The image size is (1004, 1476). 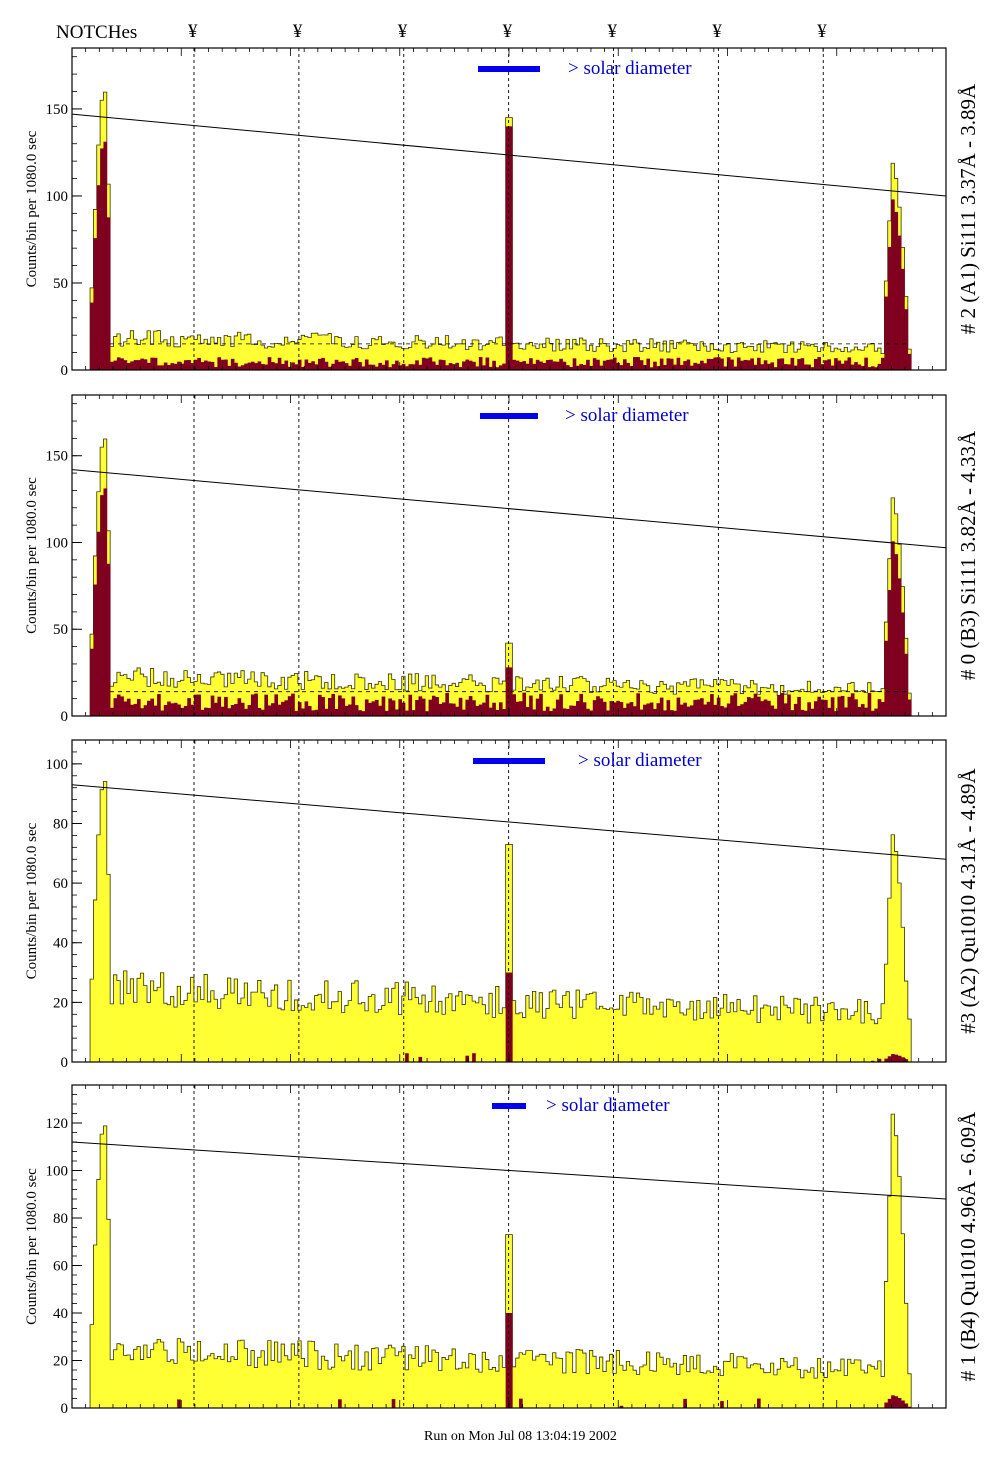 I want to click on notch-marker-5: ¥, so click(x=613, y=31).